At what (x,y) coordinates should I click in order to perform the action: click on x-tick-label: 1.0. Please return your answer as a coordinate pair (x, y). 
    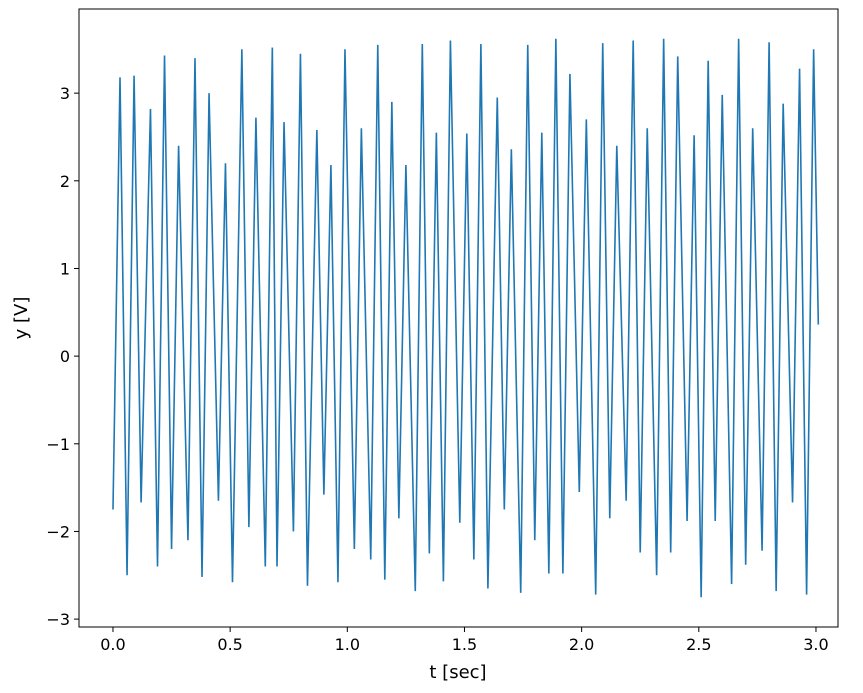
    Looking at the image, I should click on (347, 644).